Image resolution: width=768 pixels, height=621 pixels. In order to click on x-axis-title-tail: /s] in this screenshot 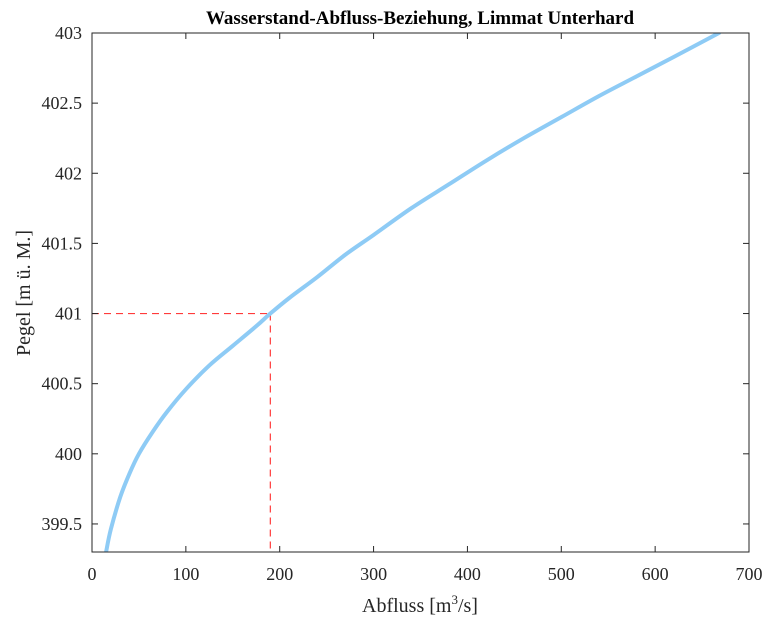, I will do `click(468, 606)`.